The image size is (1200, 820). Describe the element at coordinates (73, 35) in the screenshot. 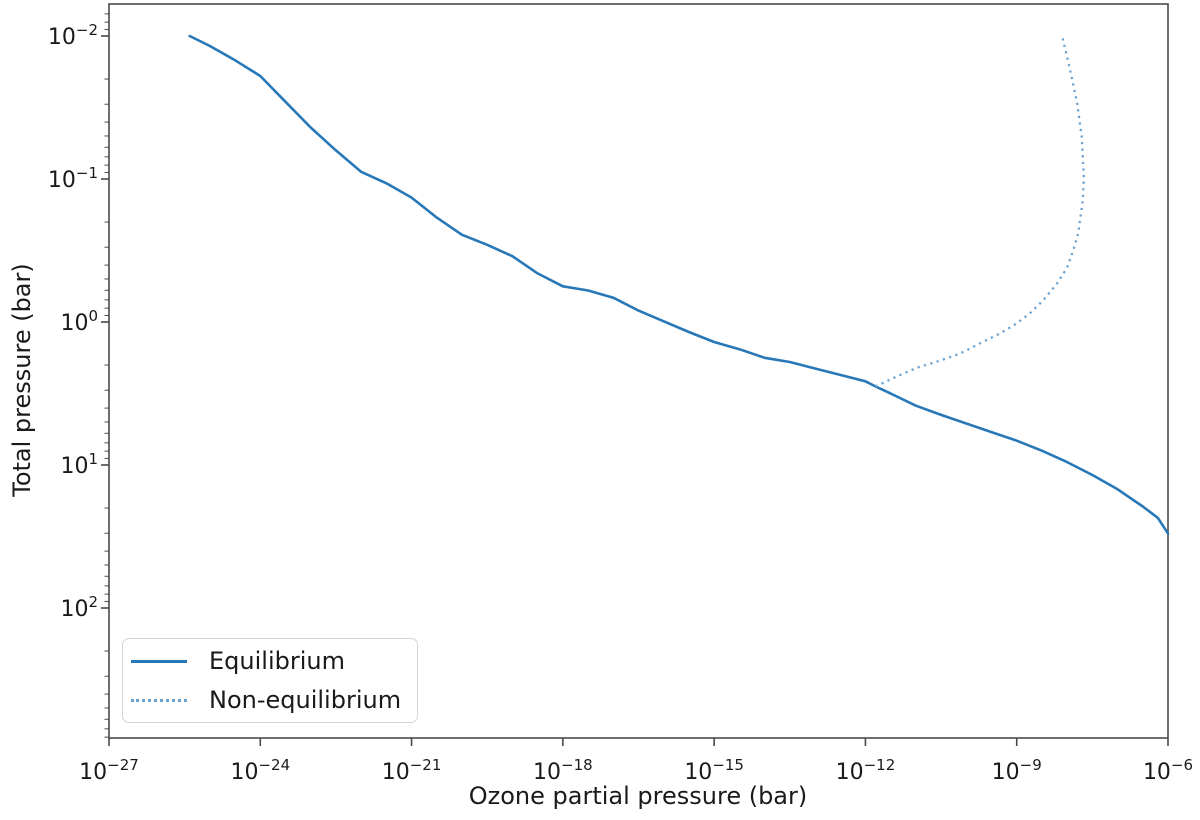

I see `y-tick-label: 10⁻²` at that location.